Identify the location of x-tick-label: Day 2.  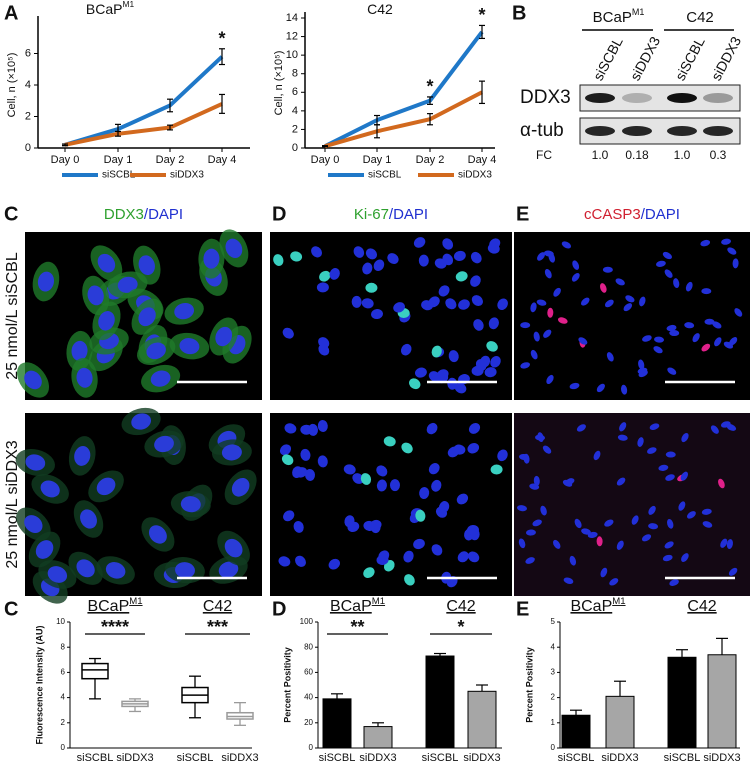
(170, 160).